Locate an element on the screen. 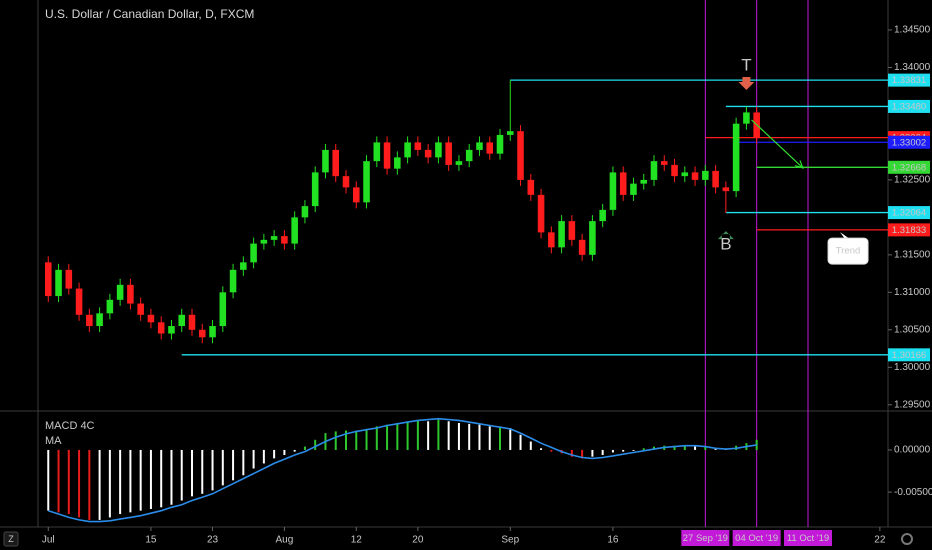 The width and height of the screenshot is (932, 550). price-label: 1.32668 is located at coordinates (909, 167).